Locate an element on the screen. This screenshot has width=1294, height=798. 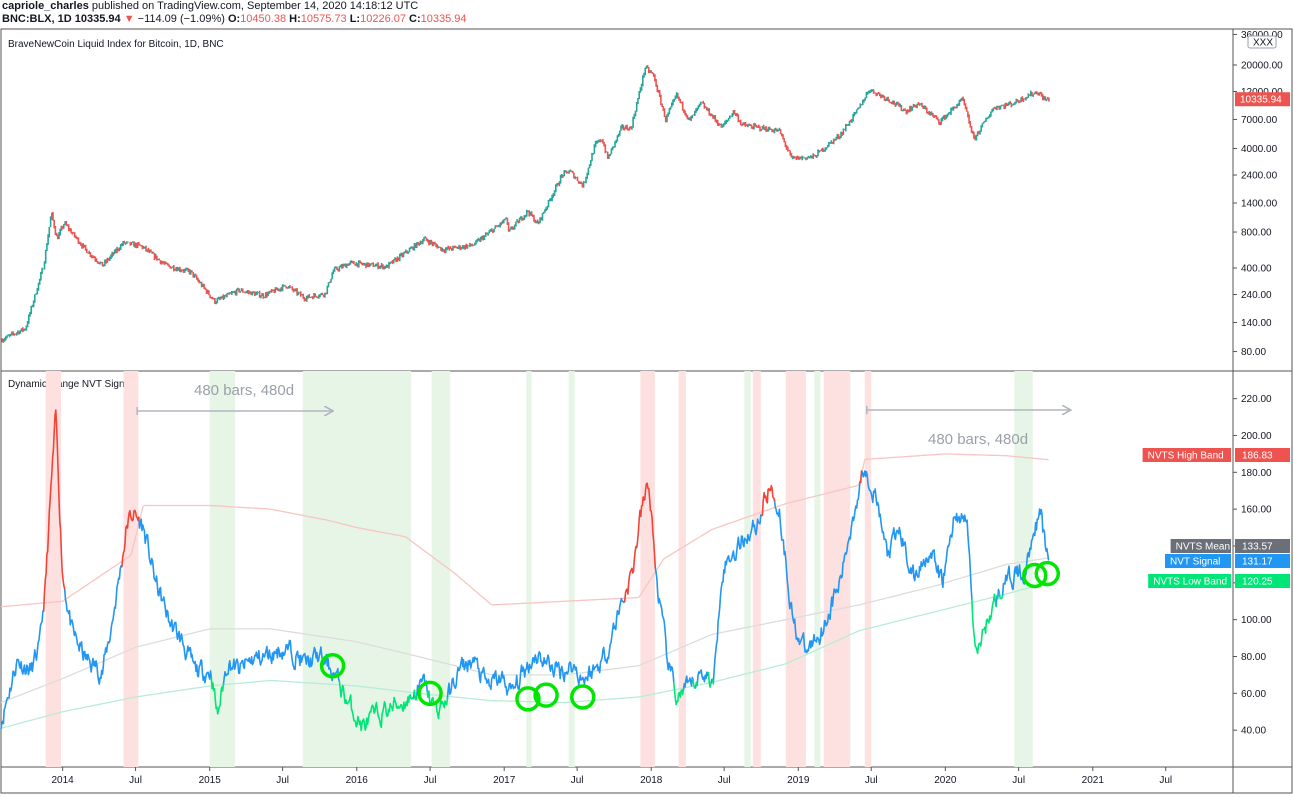
price-tick-label: 800.00 is located at coordinates (1256, 233).